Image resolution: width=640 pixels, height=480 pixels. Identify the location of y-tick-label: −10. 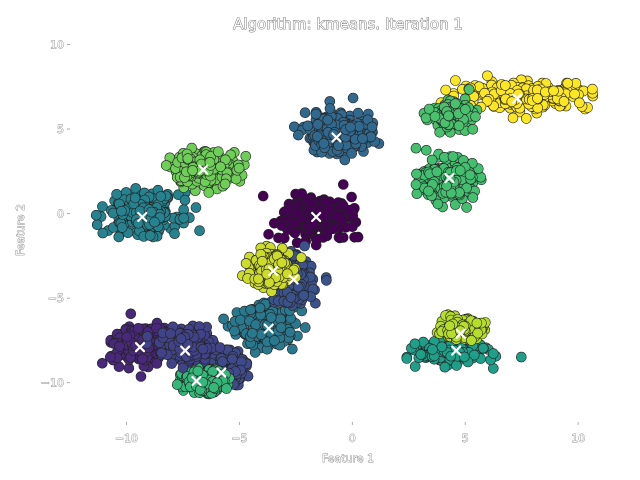
(52, 383).